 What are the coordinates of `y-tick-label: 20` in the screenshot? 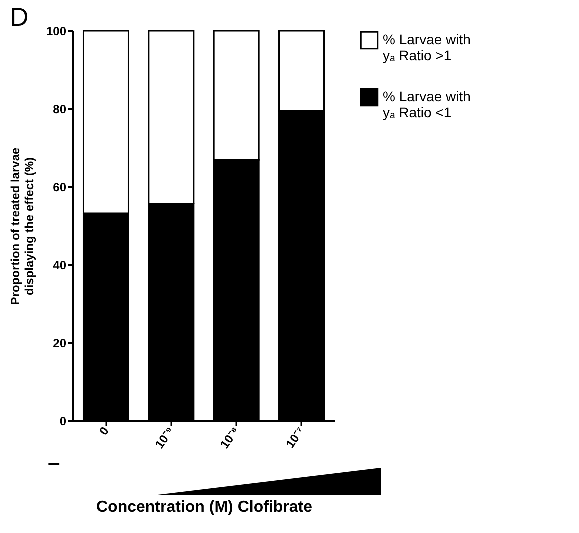 It's located at (60, 343).